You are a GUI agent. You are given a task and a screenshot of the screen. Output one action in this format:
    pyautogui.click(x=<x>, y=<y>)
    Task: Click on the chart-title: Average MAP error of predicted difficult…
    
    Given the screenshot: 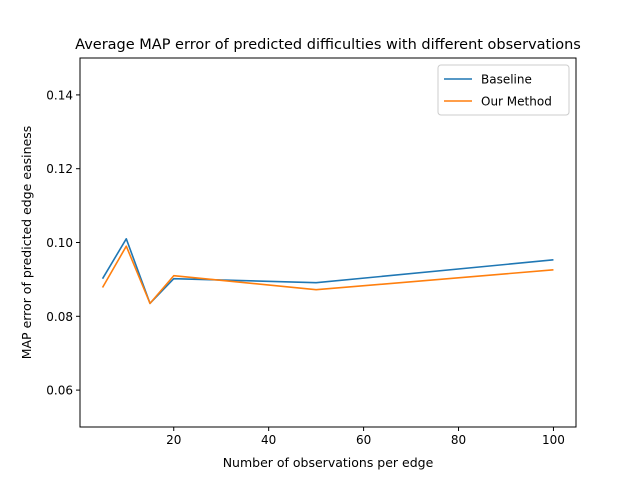 What is the action you would take?
    pyautogui.click(x=328, y=45)
    